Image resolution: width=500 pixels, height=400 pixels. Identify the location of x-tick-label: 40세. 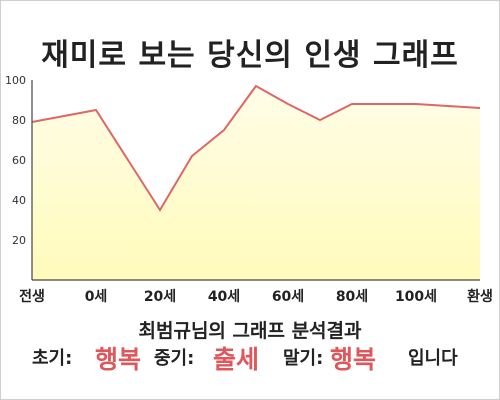
(224, 297).